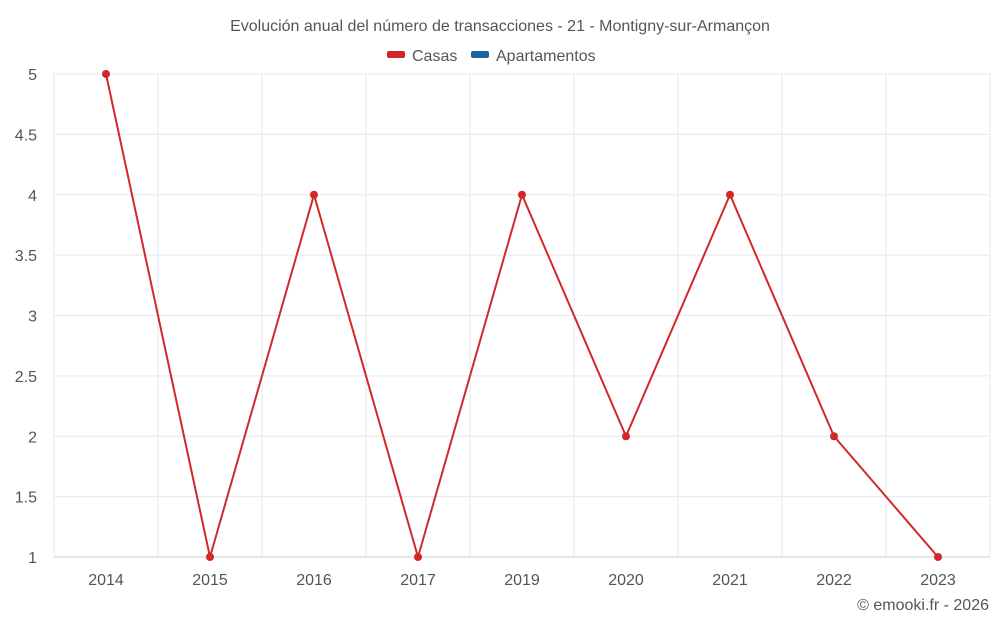 This screenshot has width=1000, height=625. Describe the element at coordinates (314, 580) in the screenshot. I see `x-tick-label: 2016` at that location.